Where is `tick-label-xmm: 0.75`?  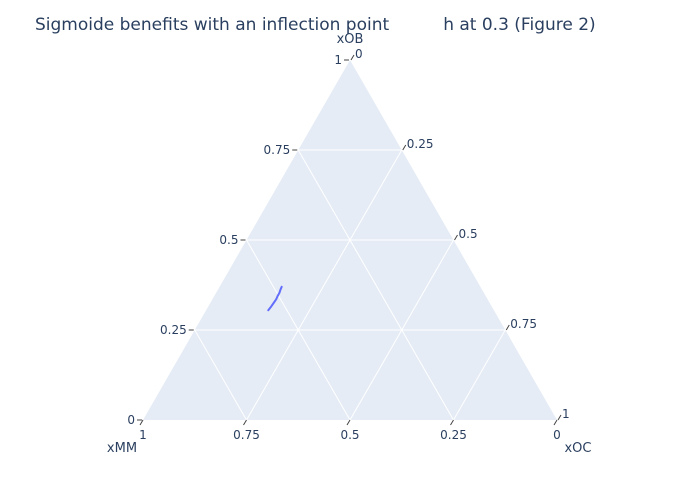
tick-label-xmm: 0.75 is located at coordinates (246, 435).